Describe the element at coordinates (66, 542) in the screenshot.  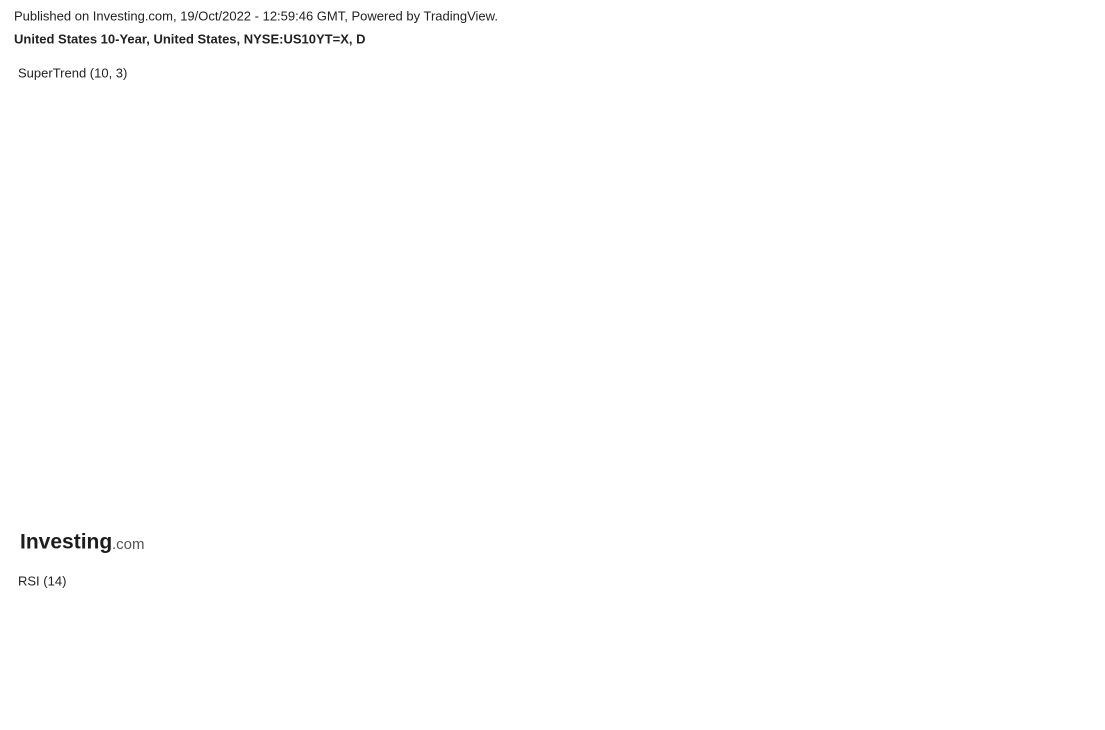
I see `logo: Investing` at that location.